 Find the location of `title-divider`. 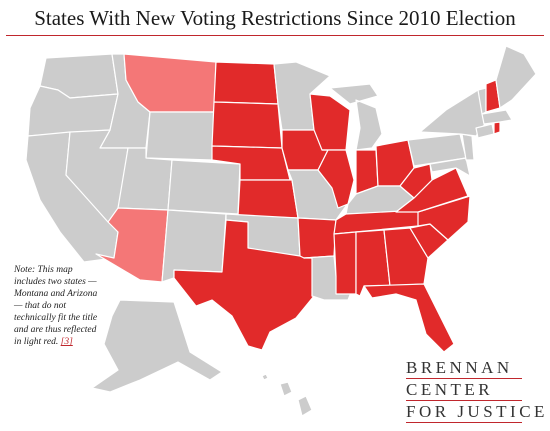

title-divider is located at coordinates (275, 35).